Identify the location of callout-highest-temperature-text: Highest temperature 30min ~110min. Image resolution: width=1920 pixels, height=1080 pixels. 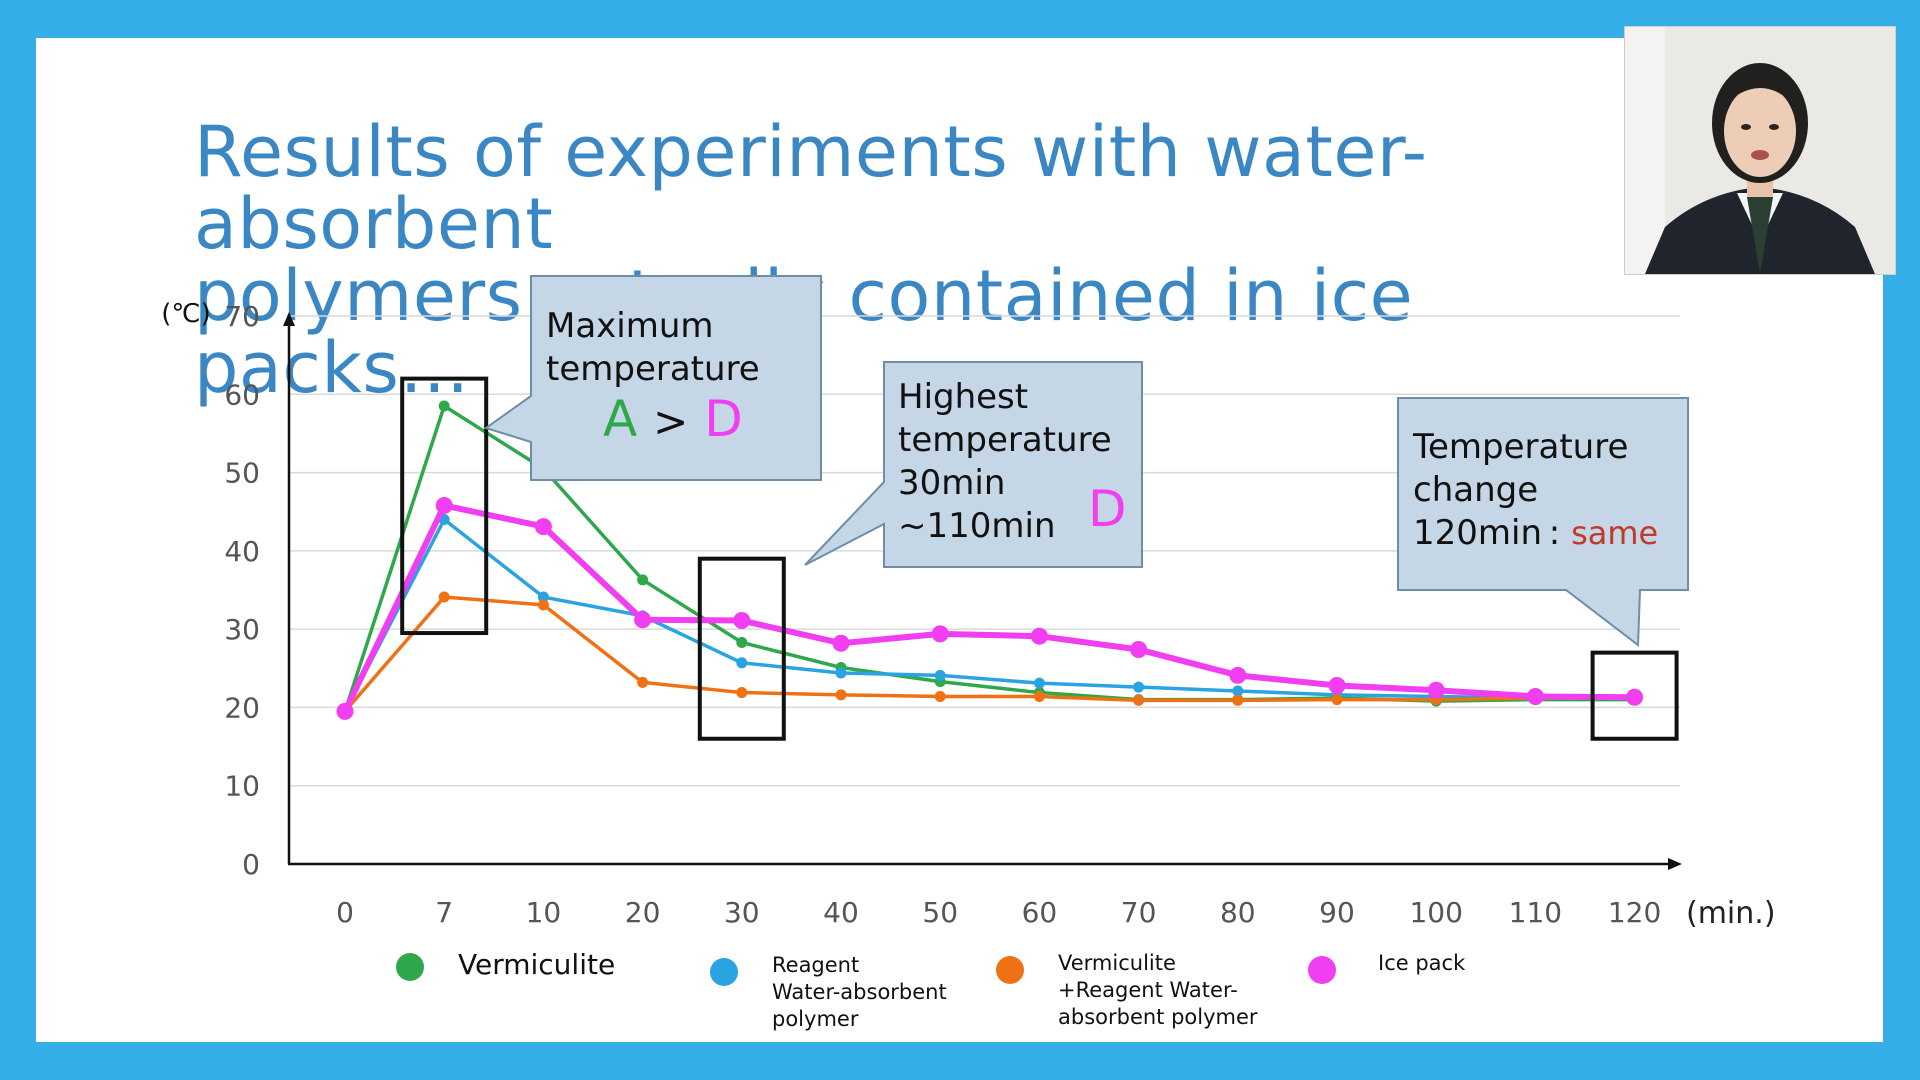
(1005, 462).